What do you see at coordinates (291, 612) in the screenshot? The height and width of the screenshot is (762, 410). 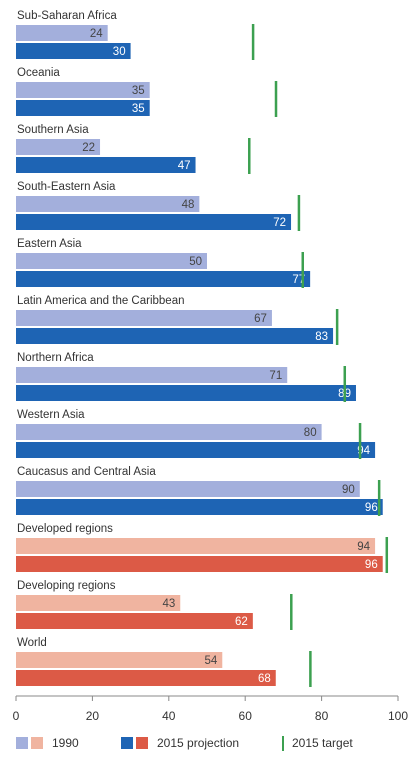 I see `target-marker-developing-regions` at bounding box center [291, 612].